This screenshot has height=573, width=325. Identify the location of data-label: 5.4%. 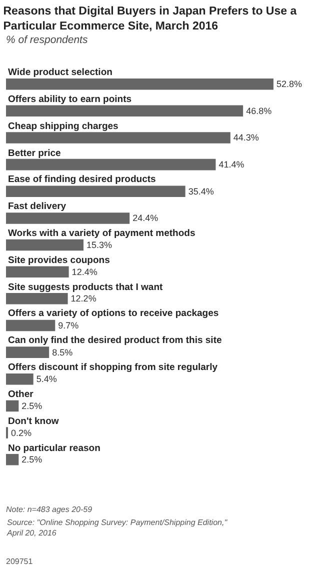
(46, 379).